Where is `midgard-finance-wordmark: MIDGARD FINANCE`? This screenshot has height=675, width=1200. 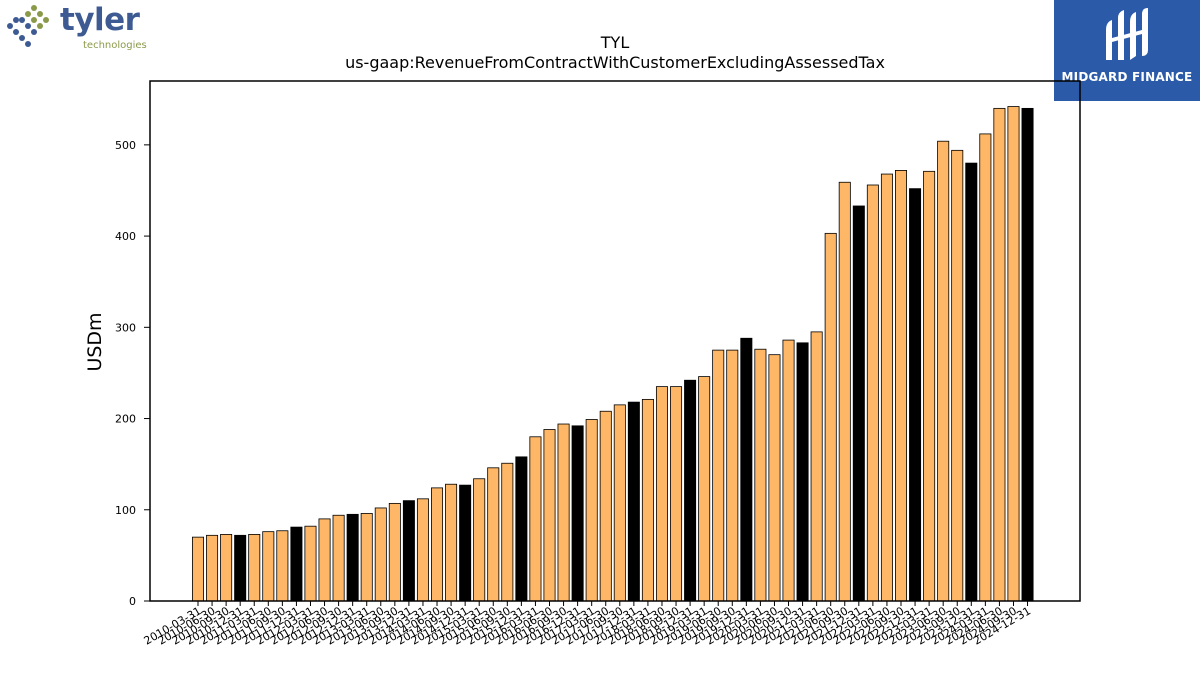 midgard-finance-wordmark: MIDGARD FINANCE is located at coordinates (1127, 77).